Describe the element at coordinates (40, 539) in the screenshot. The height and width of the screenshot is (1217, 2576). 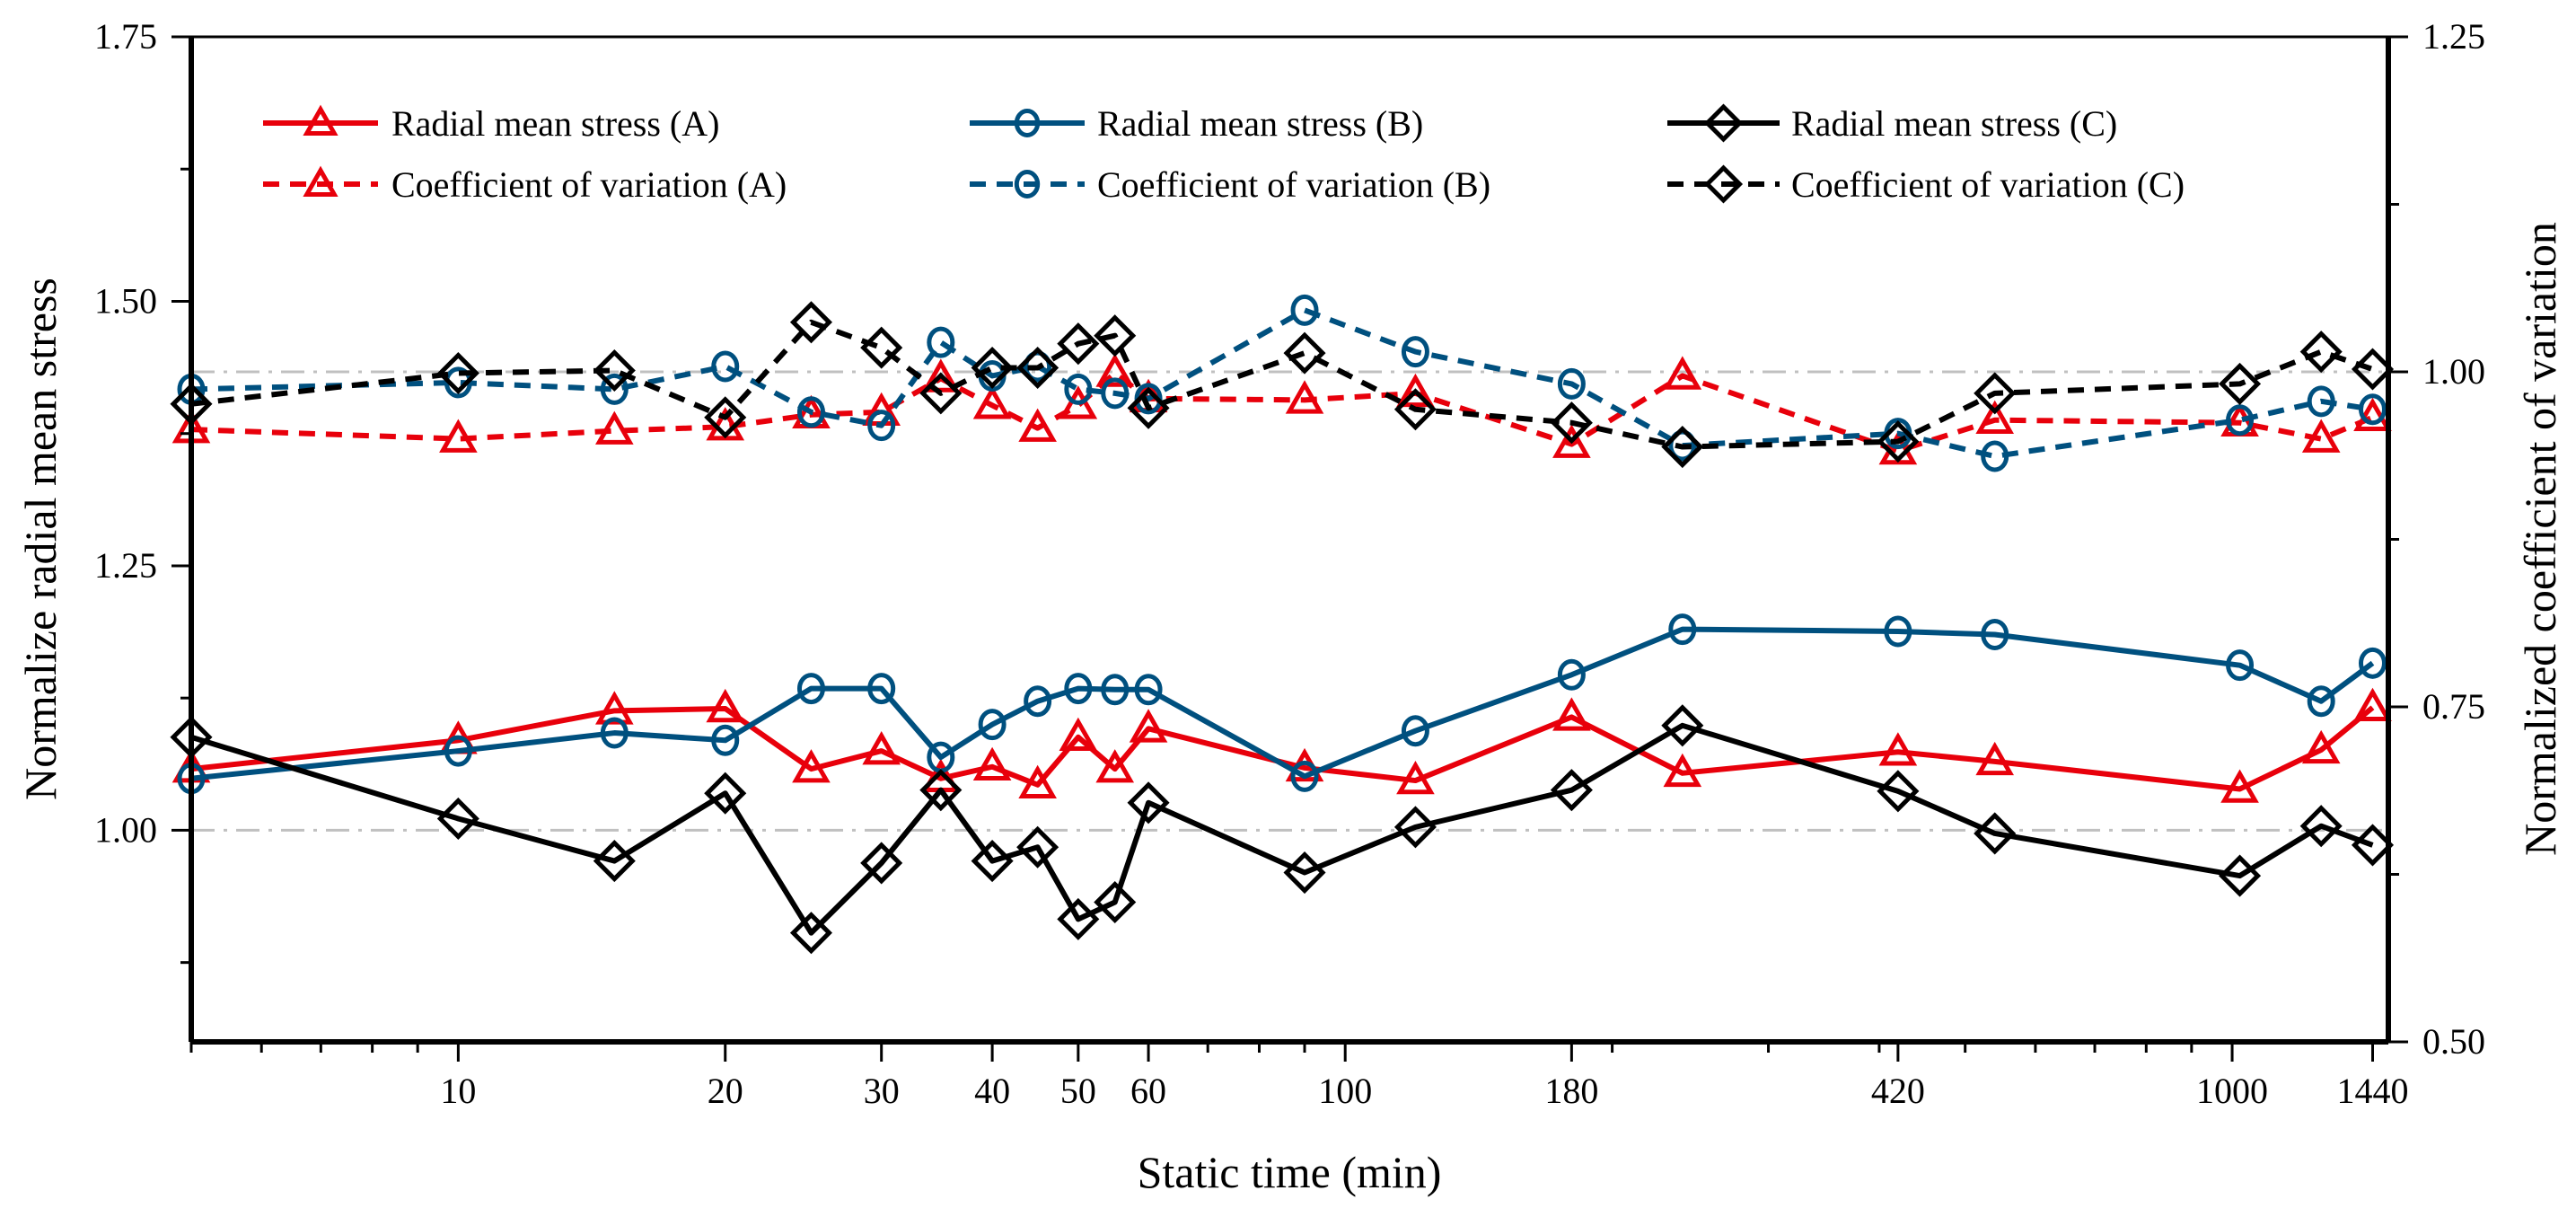
I see `y-axis-title: Normalize radial mean stress` at that location.